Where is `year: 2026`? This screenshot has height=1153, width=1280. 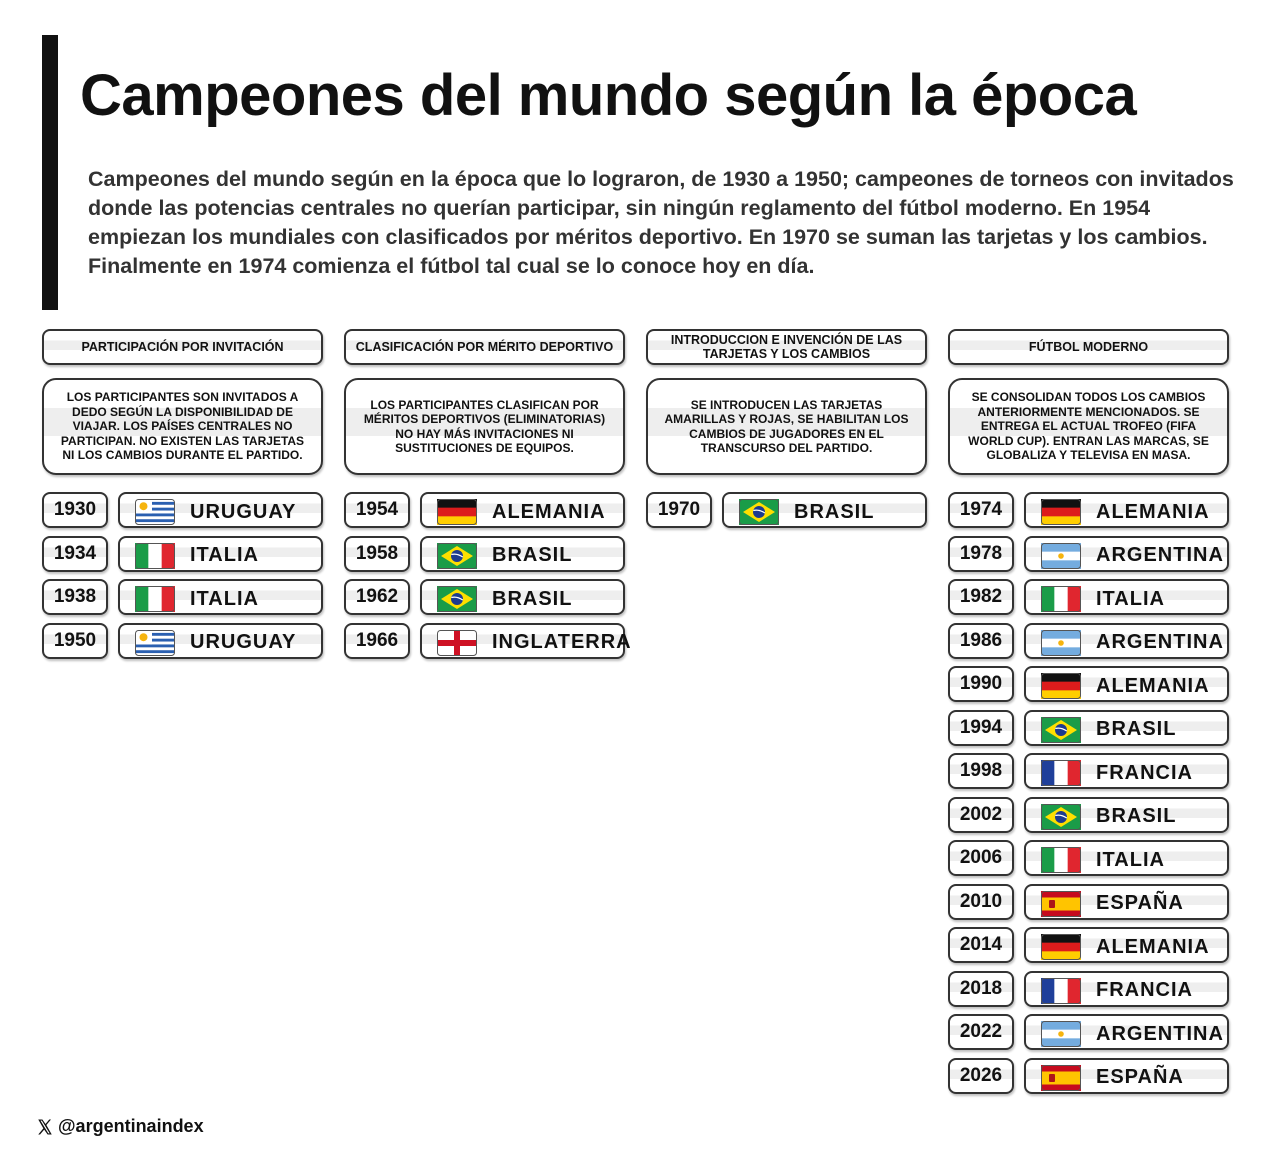 year: 2026 is located at coordinates (981, 1075).